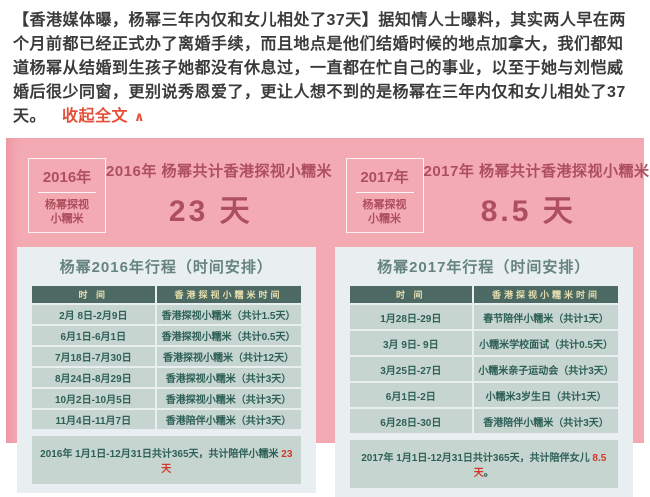 The height and width of the screenshot is (497, 650). Describe the element at coordinates (95, 116) in the screenshot. I see `collapse-link-label: 收起全文` at that location.